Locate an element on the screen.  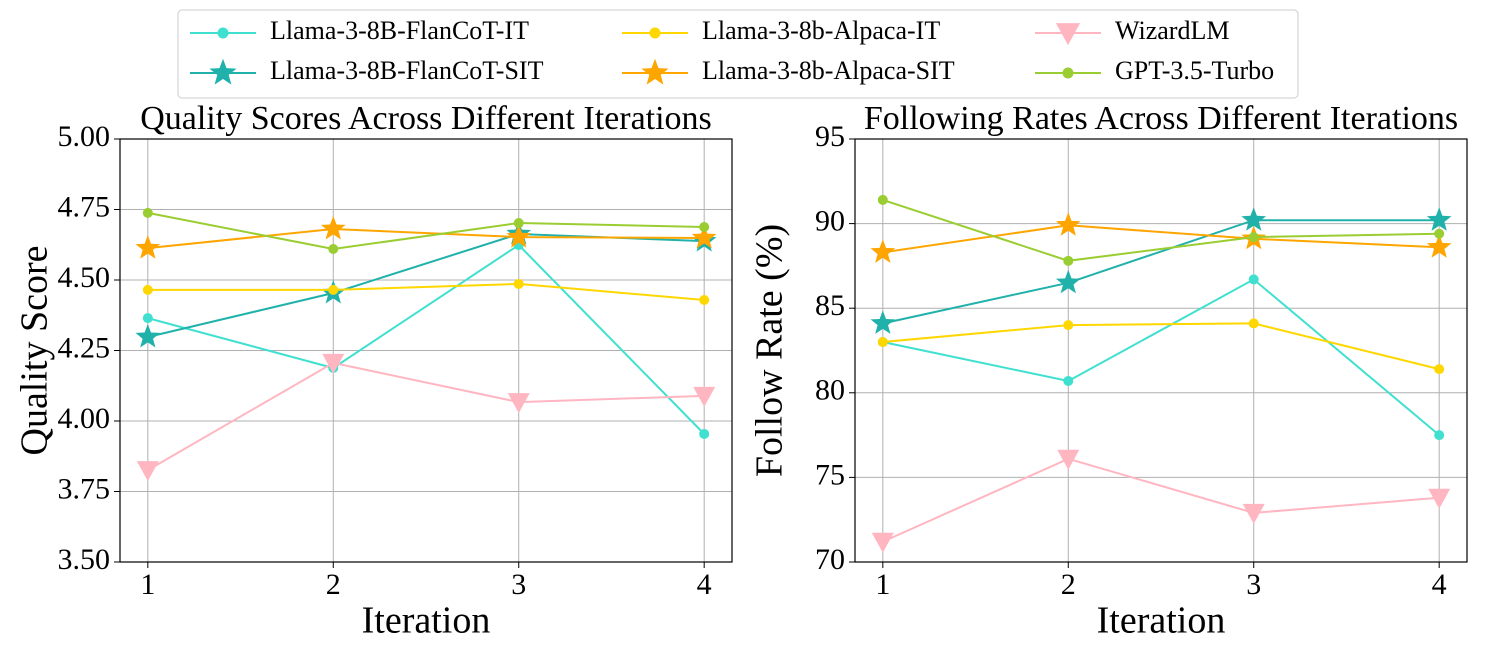
y-tick-label: 75 is located at coordinates (830, 474).